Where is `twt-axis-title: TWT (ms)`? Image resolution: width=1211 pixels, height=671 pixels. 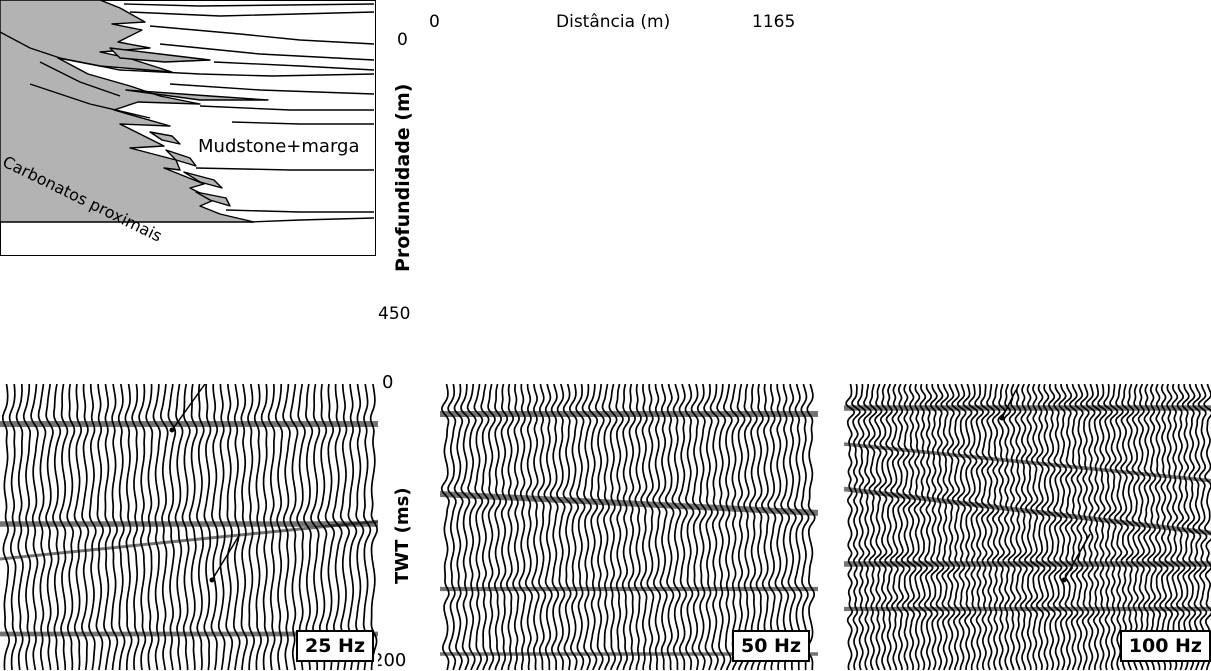 twt-axis-title: TWT (ms) is located at coordinates (402, 535).